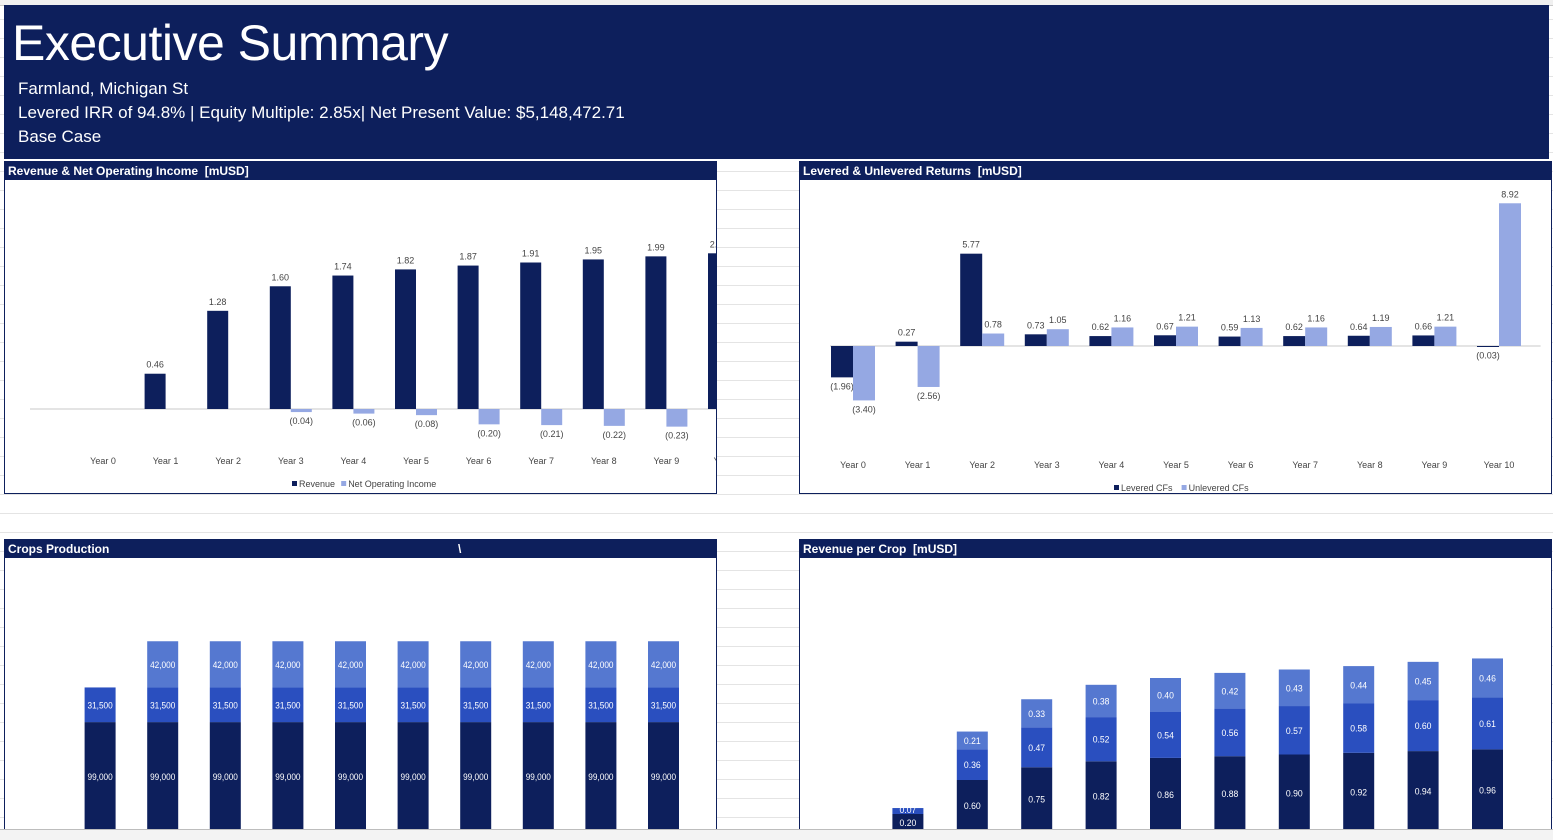 The height and width of the screenshot is (840, 1553). Describe the element at coordinates (1147, 488) in the screenshot. I see `legend-label: Levered CFs` at that location.